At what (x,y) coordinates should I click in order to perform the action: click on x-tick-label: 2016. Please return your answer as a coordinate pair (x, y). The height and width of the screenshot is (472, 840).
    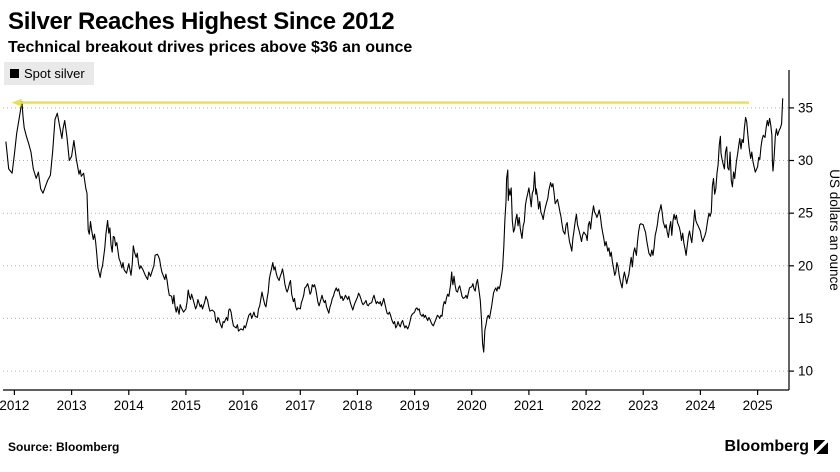
    Looking at the image, I should click on (243, 405).